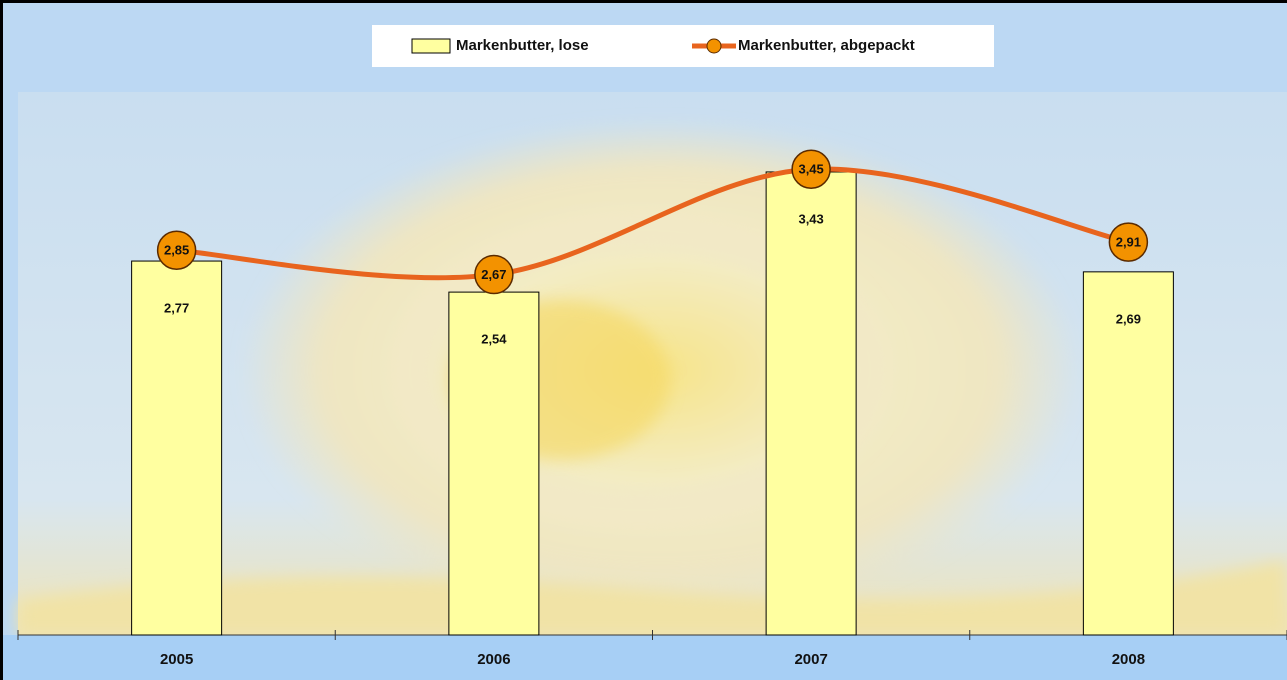 This screenshot has height=680, width=1287. I want to click on bar-value-label: 2,54, so click(494, 339).